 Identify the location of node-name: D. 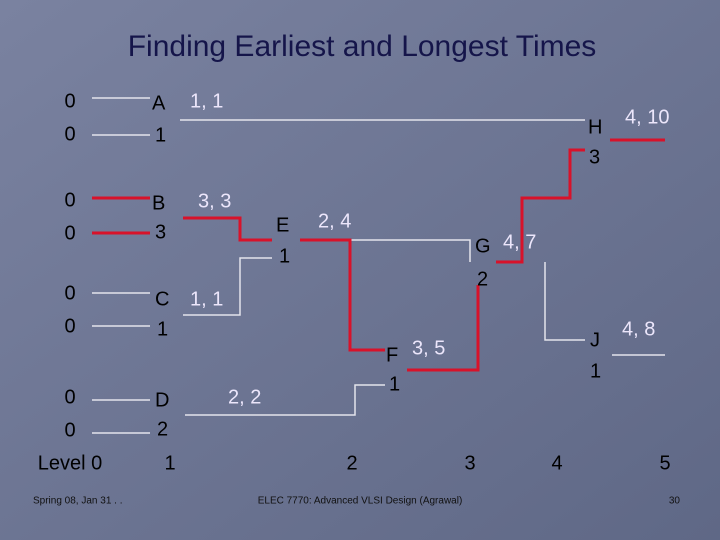
(162, 400).